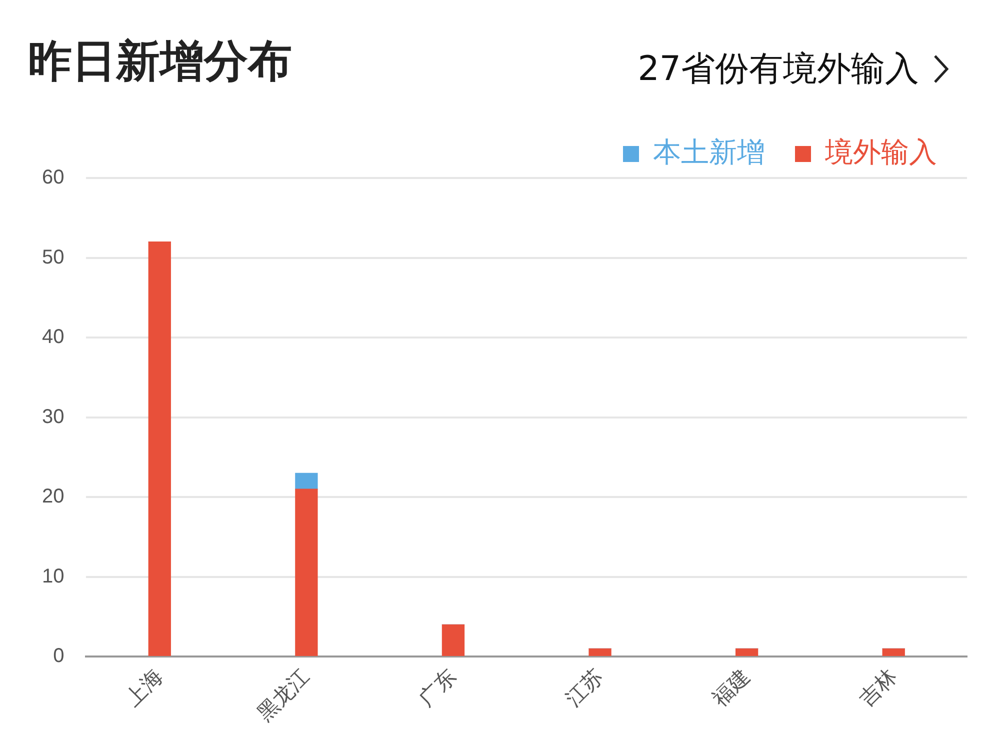 The height and width of the screenshot is (745, 997). I want to click on y-tick-label: 20, so click(53, 497).